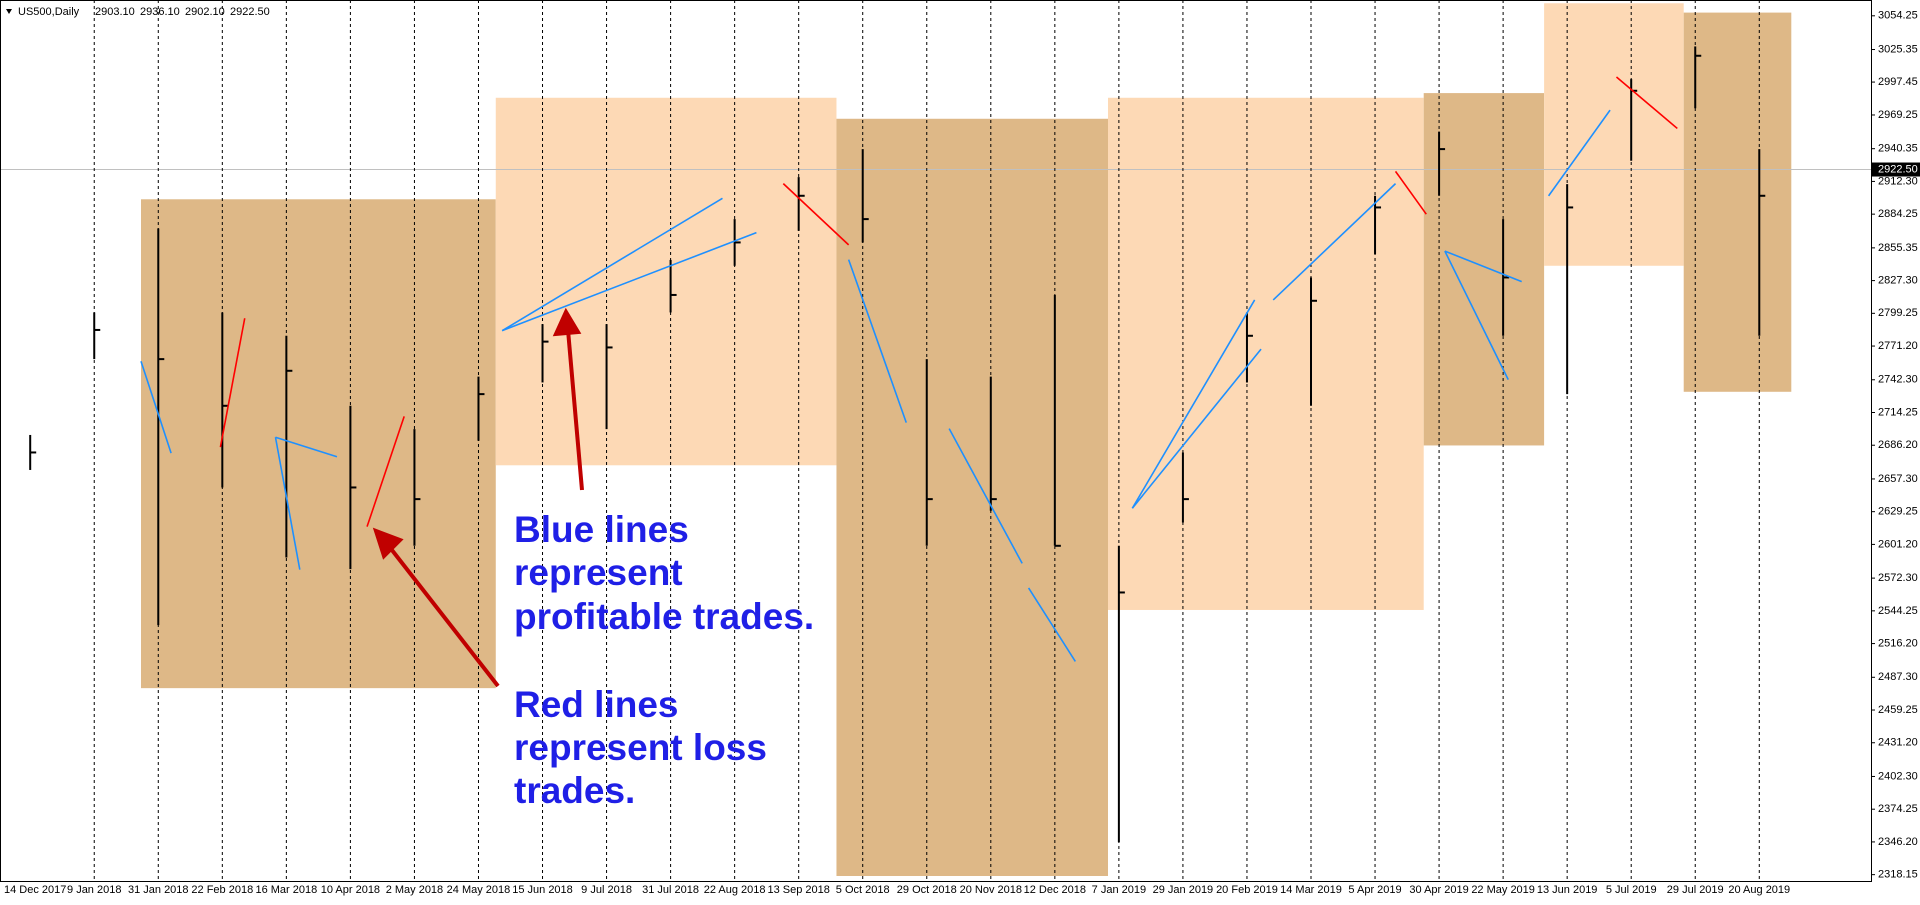 The height and width of the screenshot is (905, 1920). What do you see at coordinates (49, 12) in the screenshot?
I see `symbol-title: US500,Daily` at bounding box center [49, 12].